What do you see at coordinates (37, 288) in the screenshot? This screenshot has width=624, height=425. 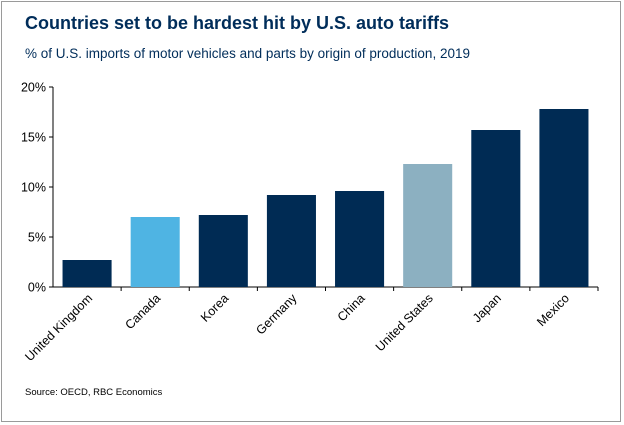 I see `y-tick-label: 0%` at bounding box center [37, 288].